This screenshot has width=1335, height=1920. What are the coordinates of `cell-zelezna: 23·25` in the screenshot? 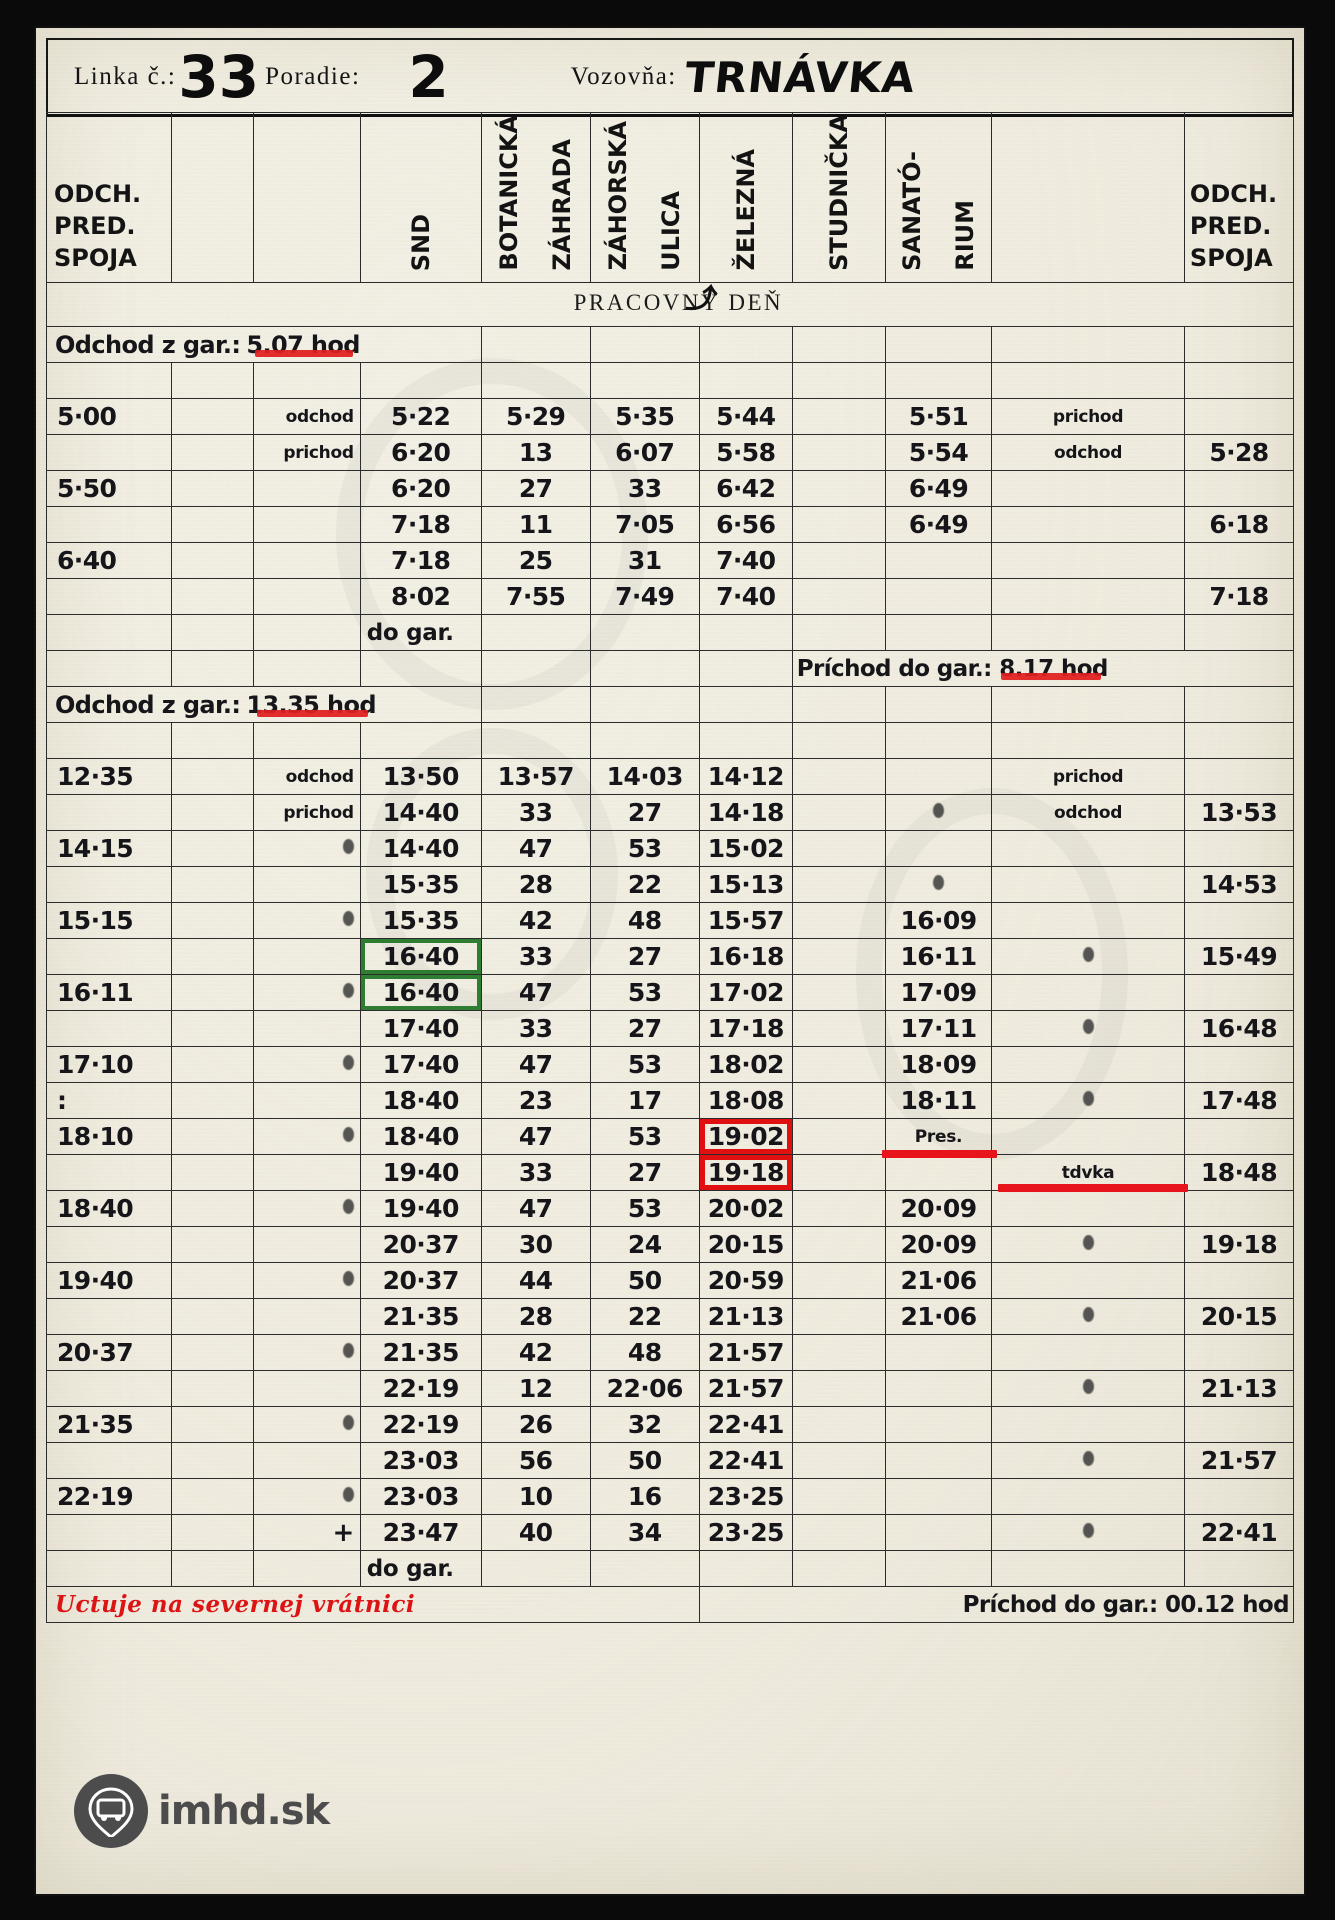 It's located at (745, 1532).